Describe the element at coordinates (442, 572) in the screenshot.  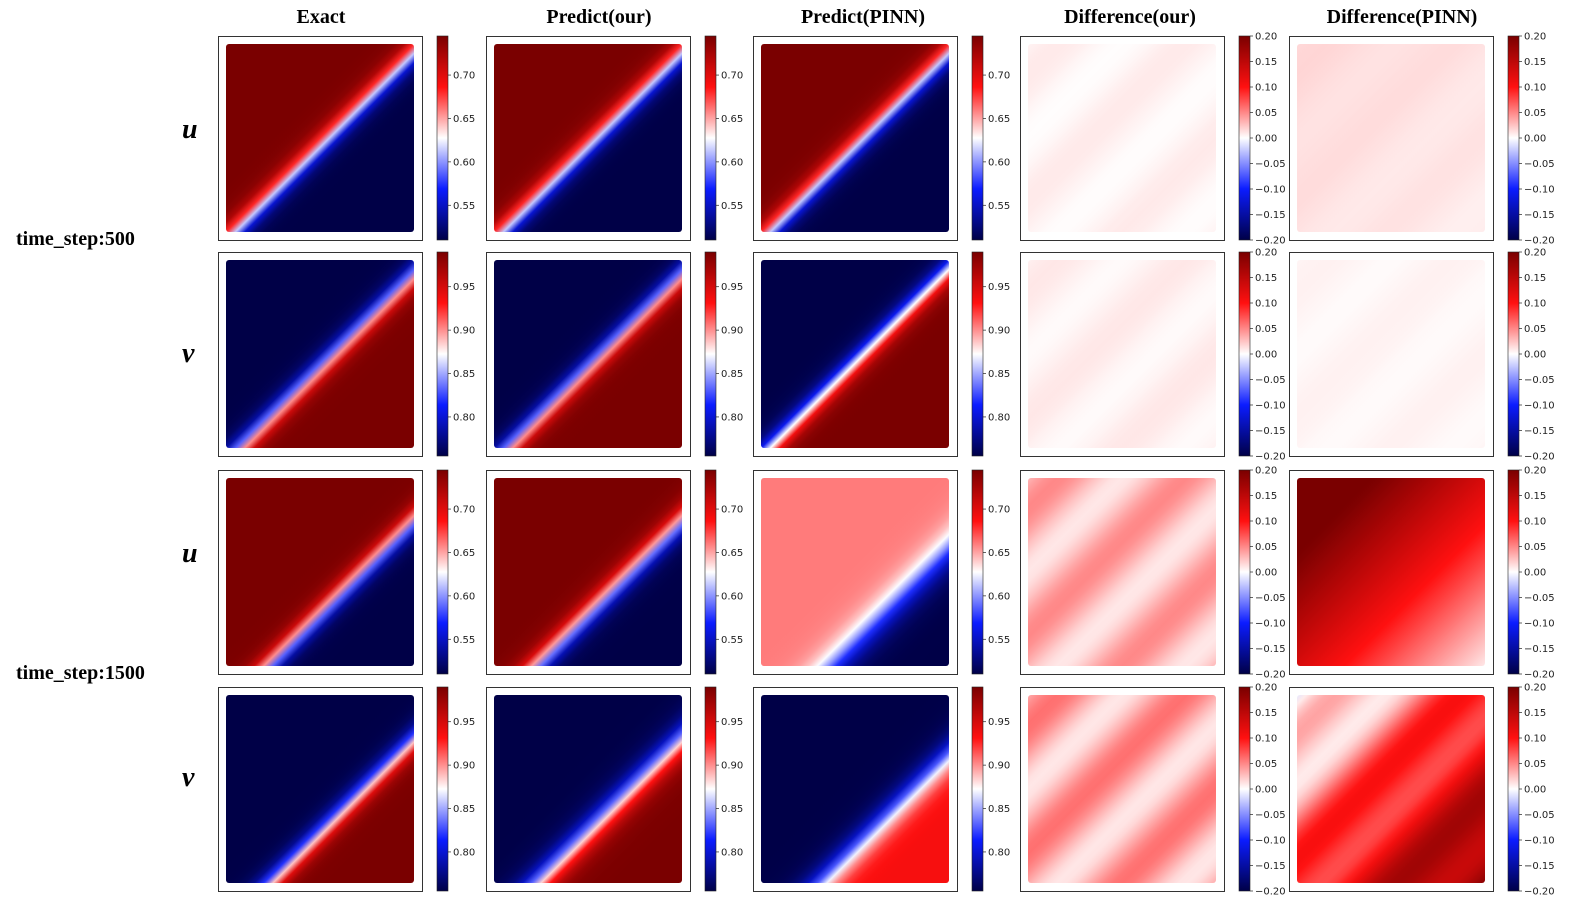
I see `colorbar-r2c0` at that location.